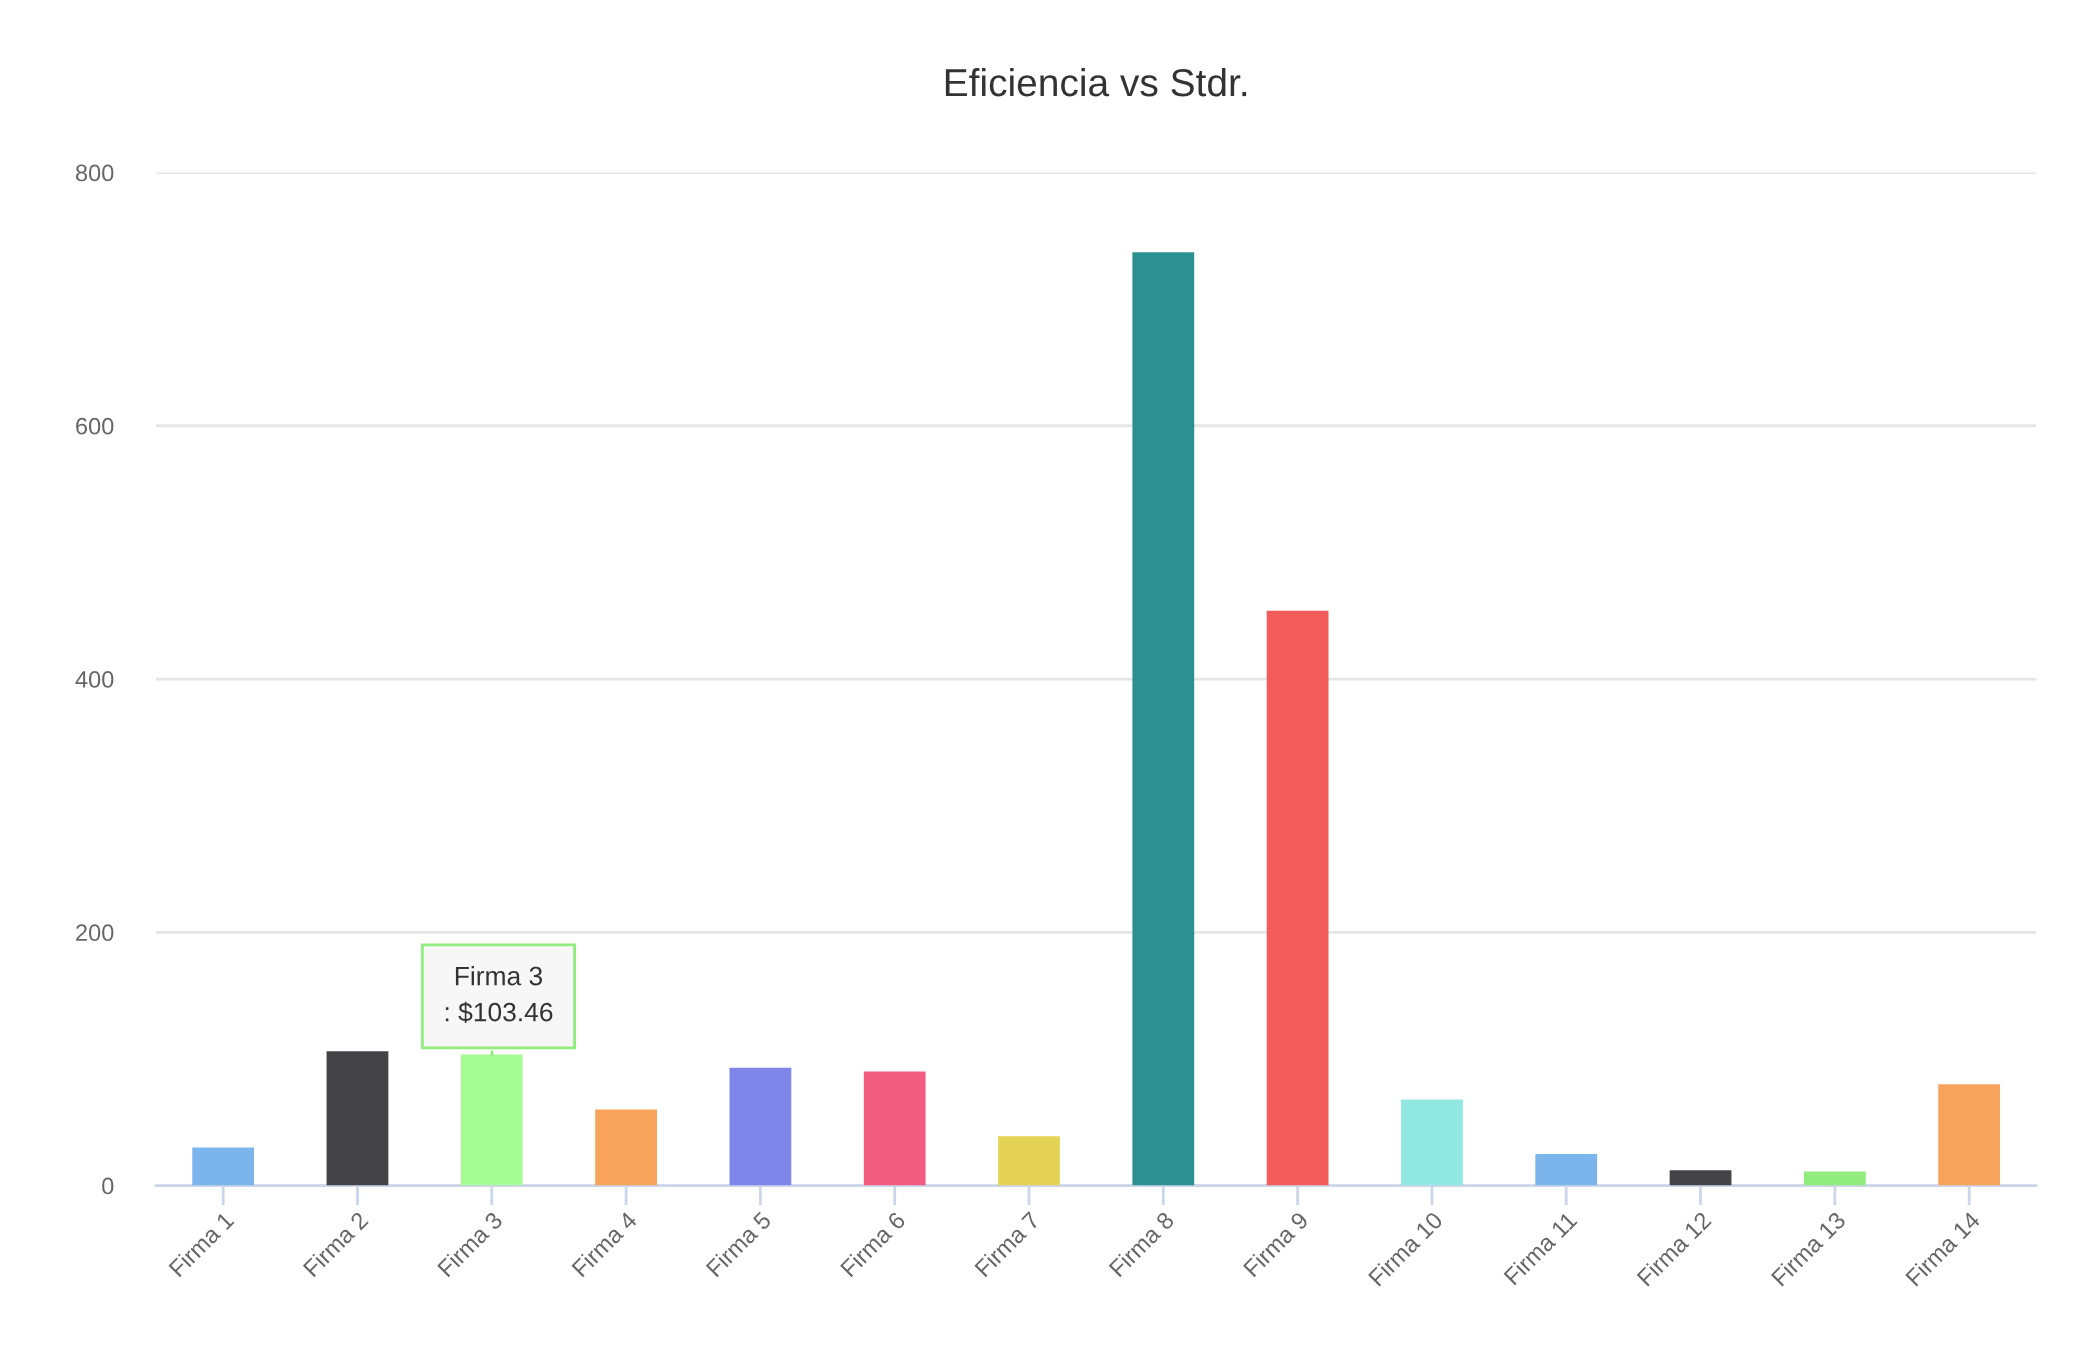 The height and width of the screenshot is (1369, 2080). I want to click on y-tick-label: 400, so click(94, 679).